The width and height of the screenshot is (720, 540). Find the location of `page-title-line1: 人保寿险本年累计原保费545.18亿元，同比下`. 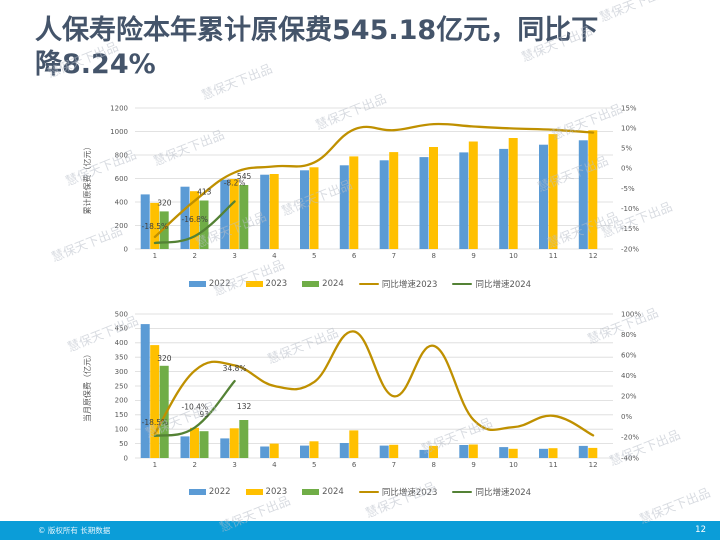

page-title-line1: 人保寿险本年累计原保费545.18亿元，同比下 is located at coordinates (317, 30).